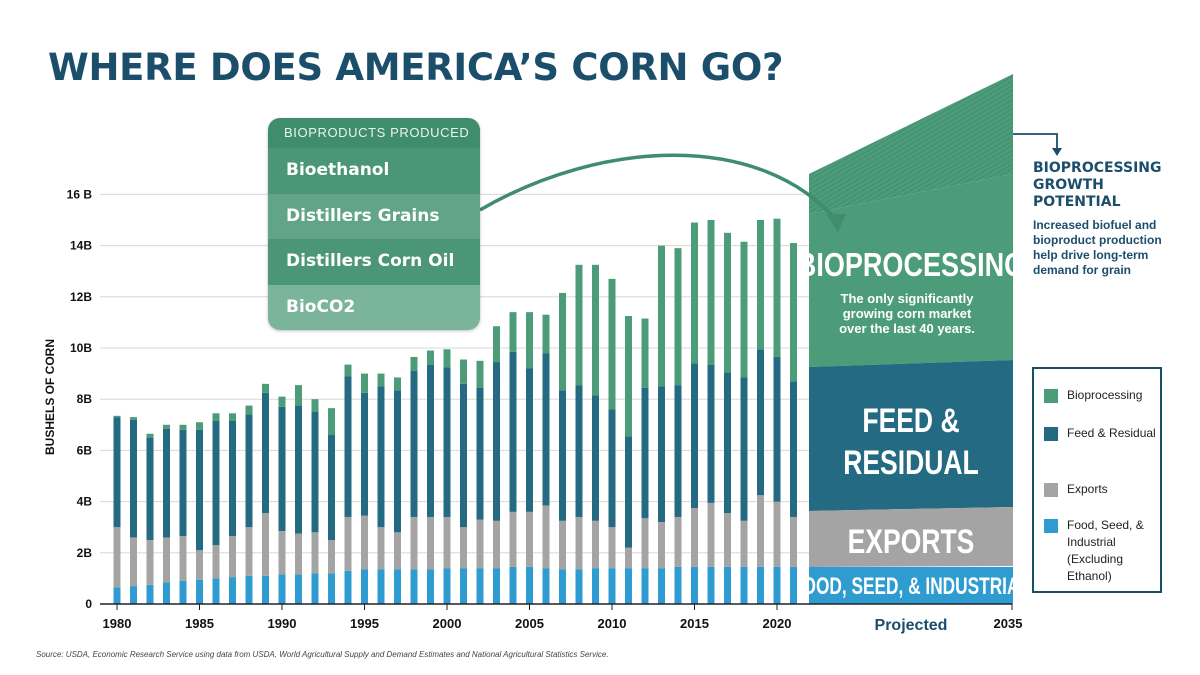  Describe the element at coordinates (911, 537) in the screenshot. I see `projection-exports-band` at that location.